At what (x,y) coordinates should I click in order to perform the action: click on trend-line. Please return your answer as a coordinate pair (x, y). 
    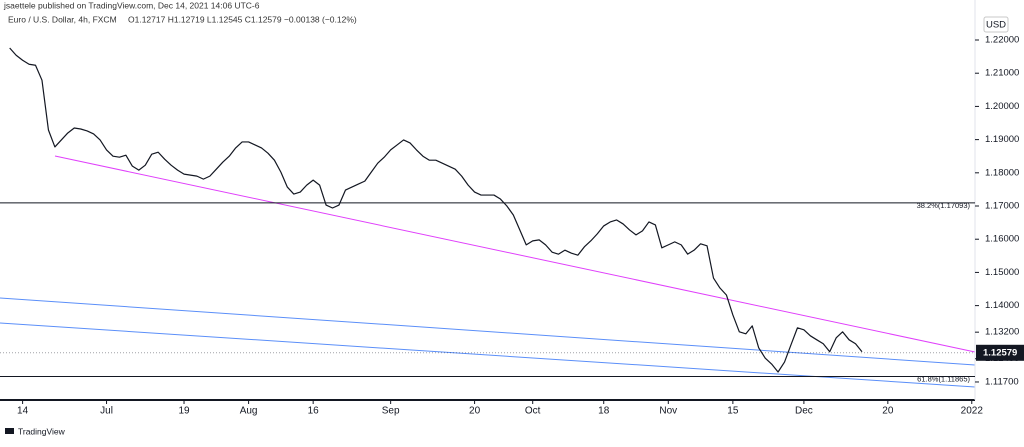
    Looking at the image, I should click on (488, 331).